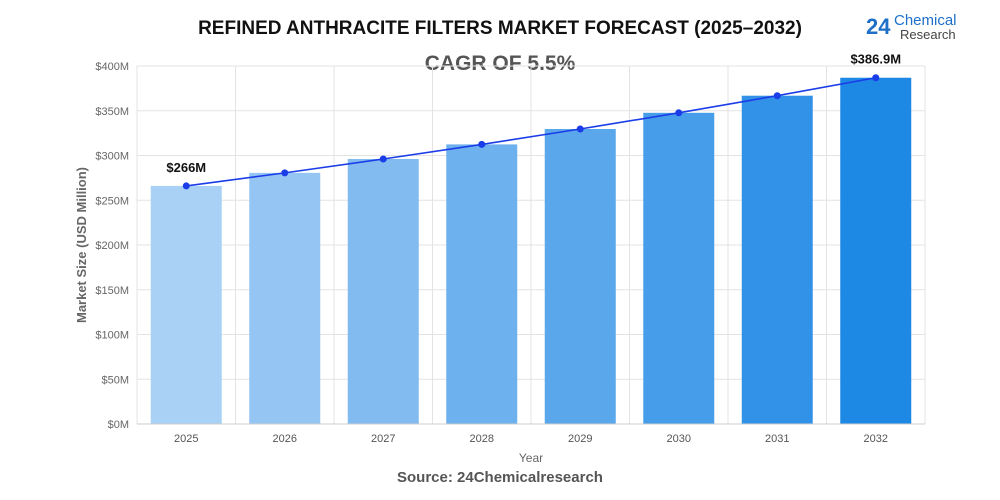 Image resolution: width=1000 pixels, height=500 pixels. Describe the element at coordinates (383, 291) in the screenshot. I see `bar-2027` at that location.